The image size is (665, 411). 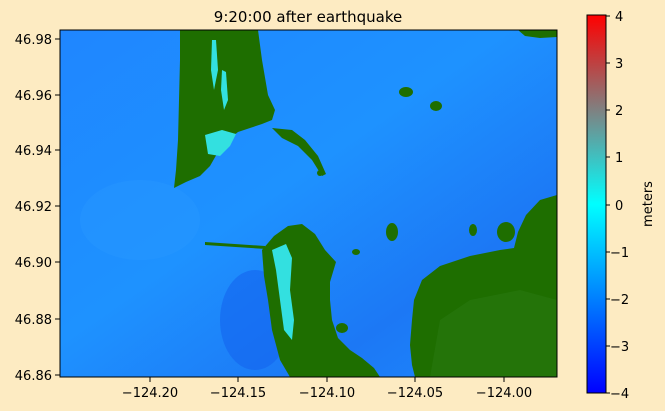 I want to click on colorbar-tick-label: 1, so click(x=619, y=158).